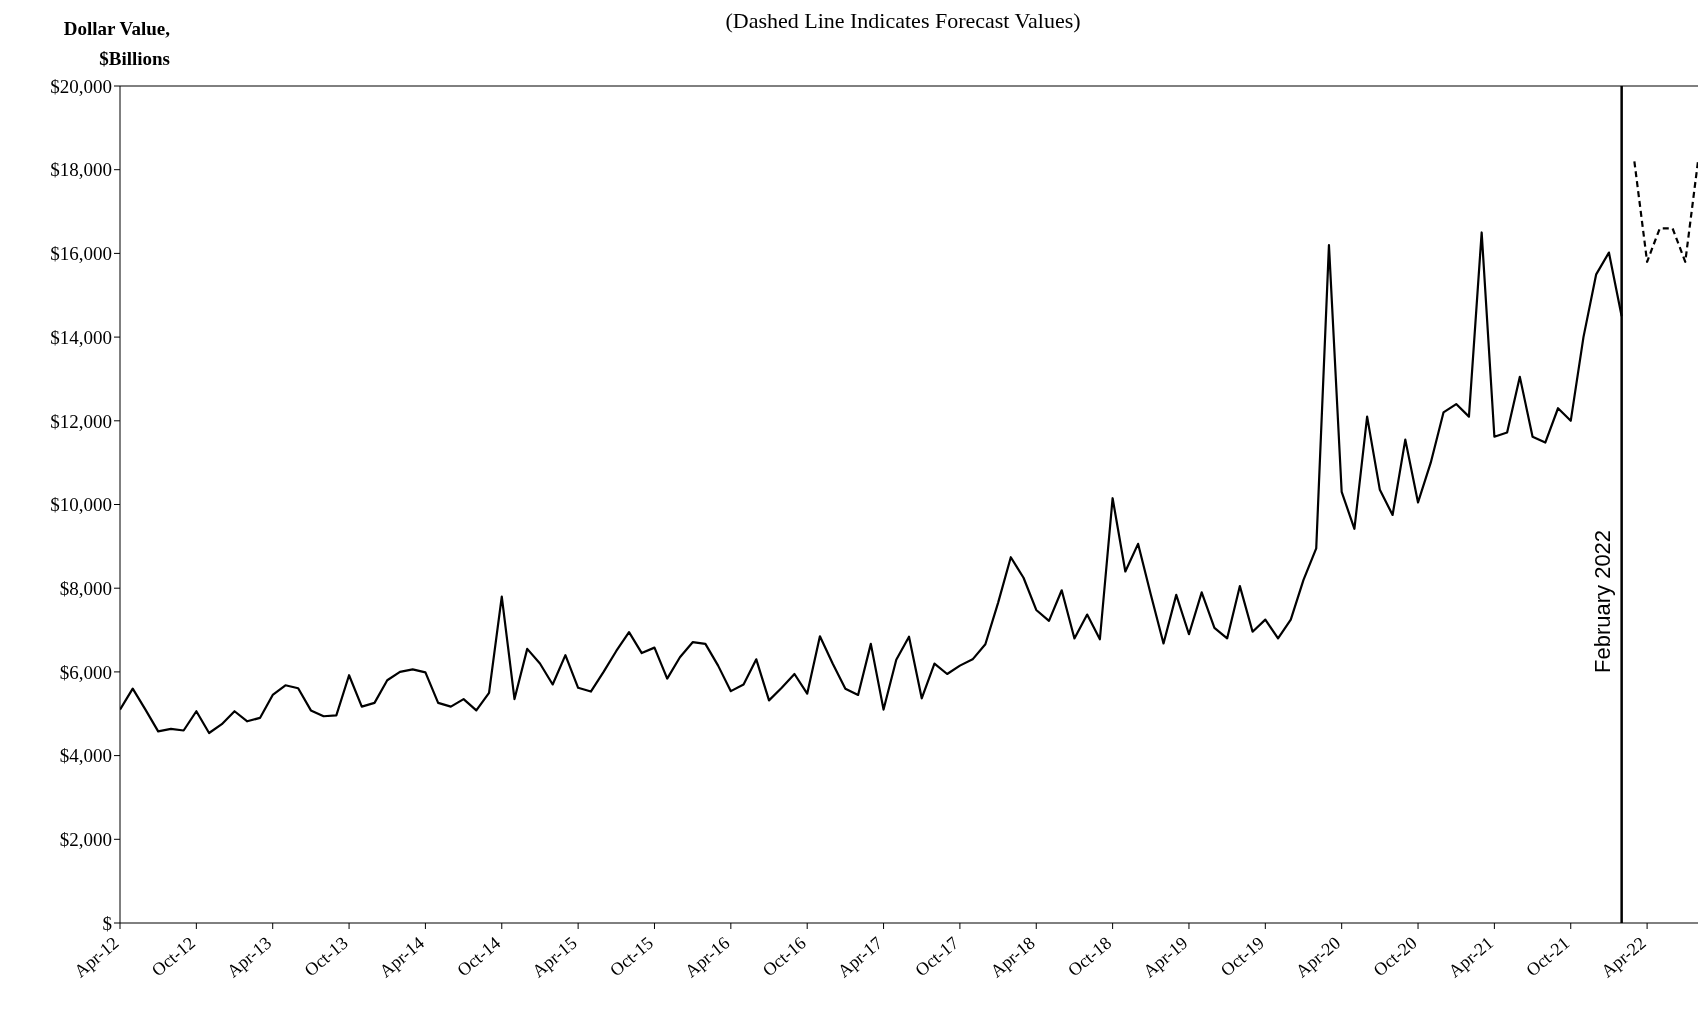 The width and height of the screenshot is (1707, 1021). I want to click on ref-line-label: February 2022, so click(1602, 601).